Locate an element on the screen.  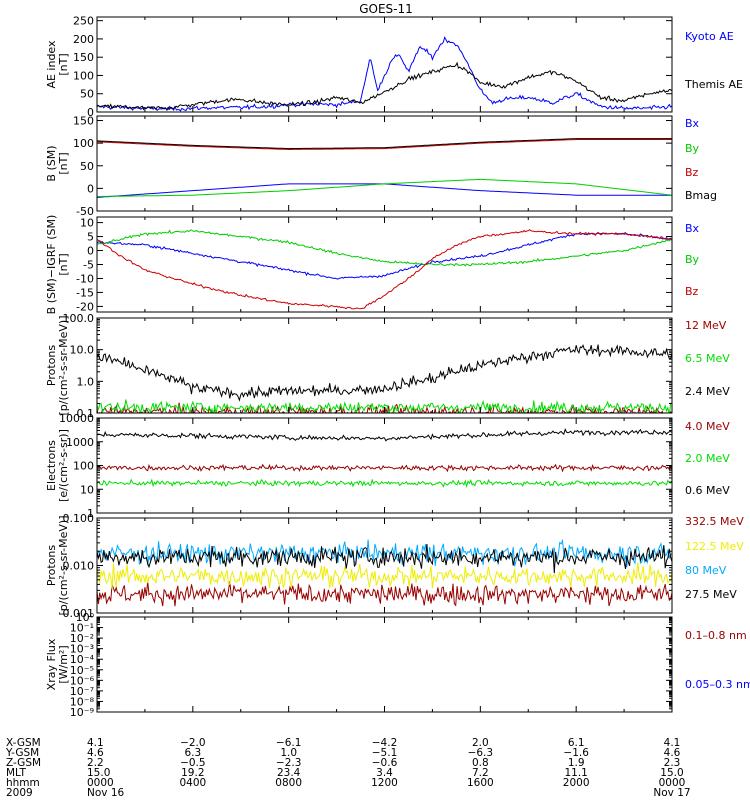
legend-loprot-332-5-mev: 332.5 MeV is located at coordinates (714, 521).